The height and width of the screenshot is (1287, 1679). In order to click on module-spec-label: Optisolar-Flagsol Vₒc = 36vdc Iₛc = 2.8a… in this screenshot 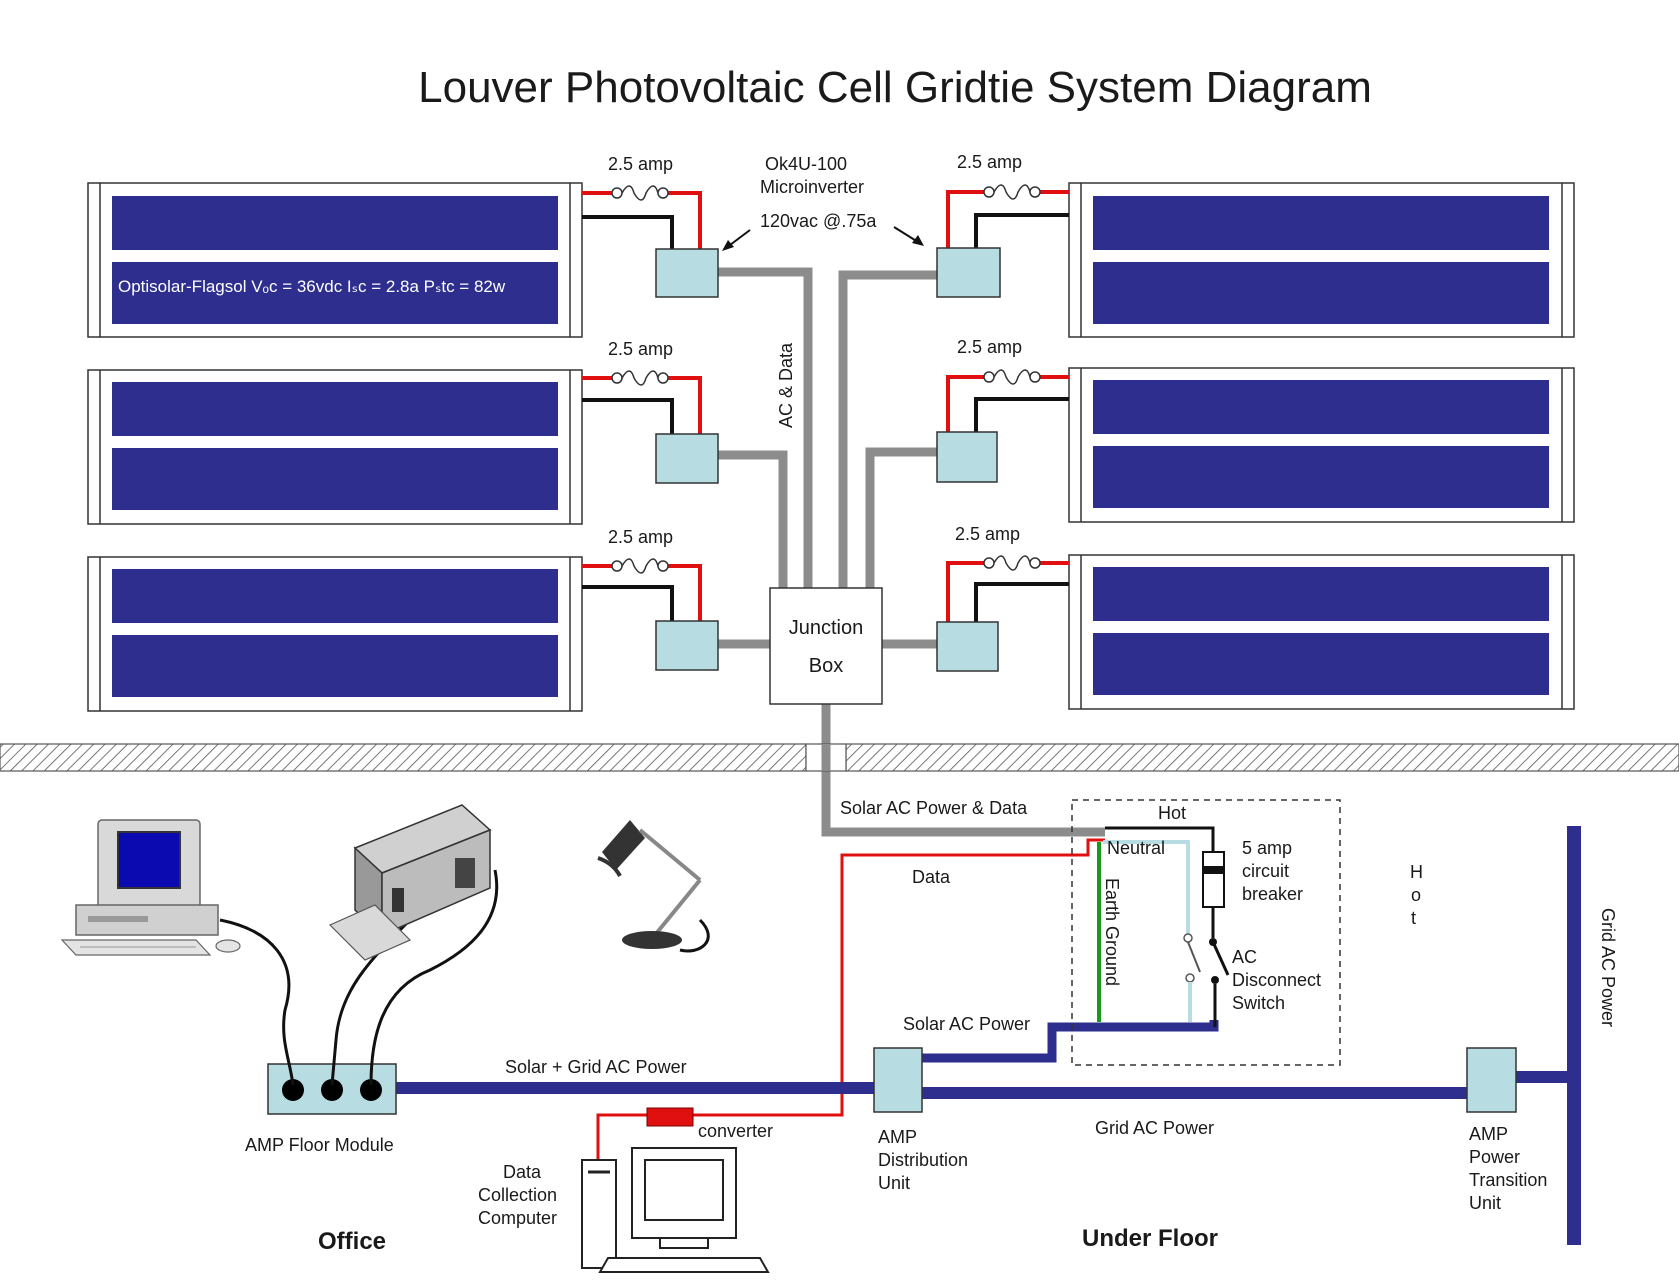, I will do `click(312, 286)`.